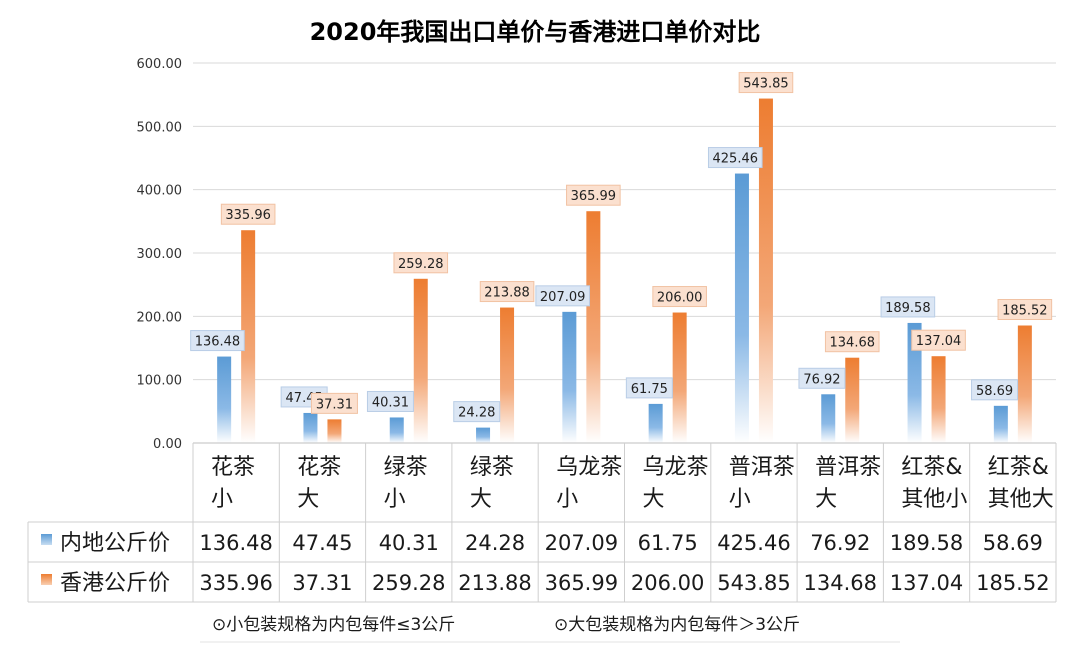  What do you see at coordinates (753, 583) in the screenshot?
I see `table-cell: 543.85` at bounding box center [753, 583].